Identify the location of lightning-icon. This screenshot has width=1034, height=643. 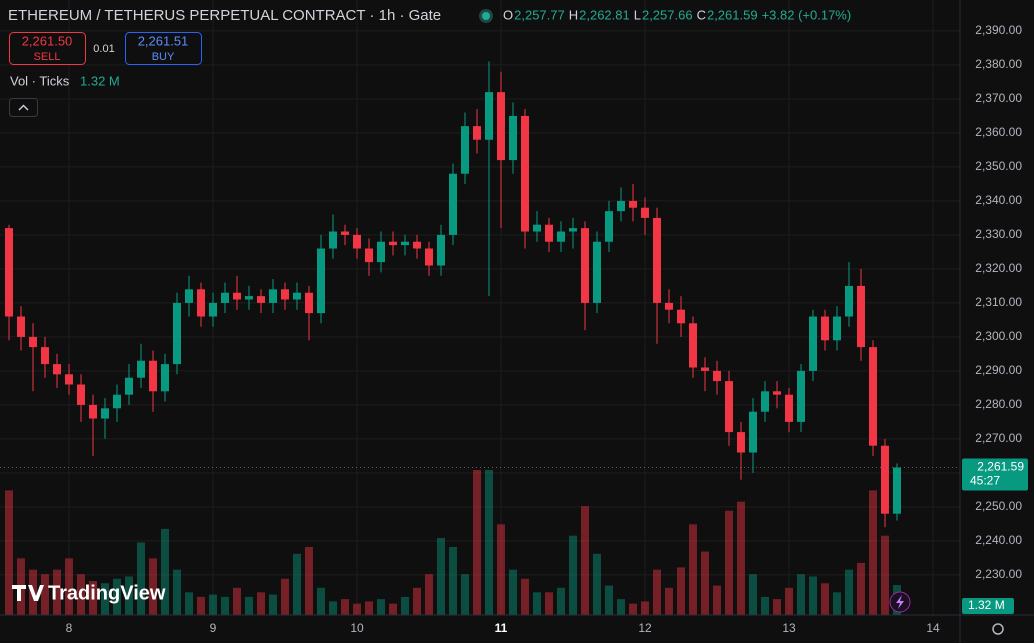
(900, 602).